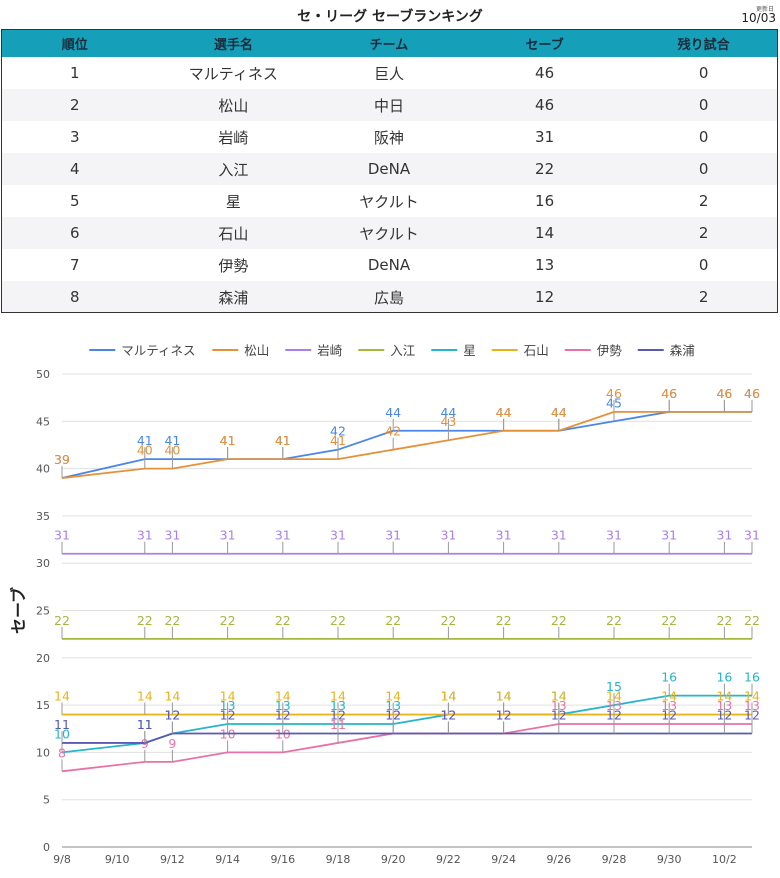  What do you see at coordinates (145, 450) in the screenshot?
I see `data-label: 40` at bounding box center [145, 450].